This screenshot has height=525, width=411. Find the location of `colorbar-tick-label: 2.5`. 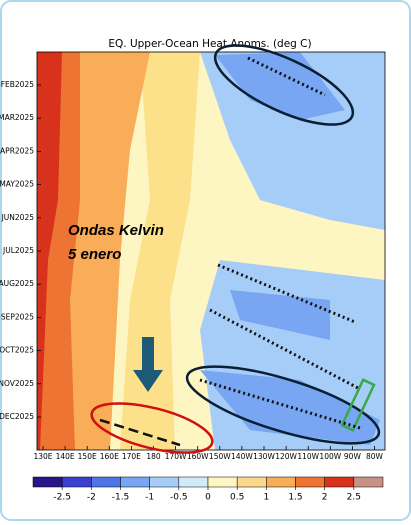

colorbar-tick-label: 2.5 is located at coordinates (354, 498).